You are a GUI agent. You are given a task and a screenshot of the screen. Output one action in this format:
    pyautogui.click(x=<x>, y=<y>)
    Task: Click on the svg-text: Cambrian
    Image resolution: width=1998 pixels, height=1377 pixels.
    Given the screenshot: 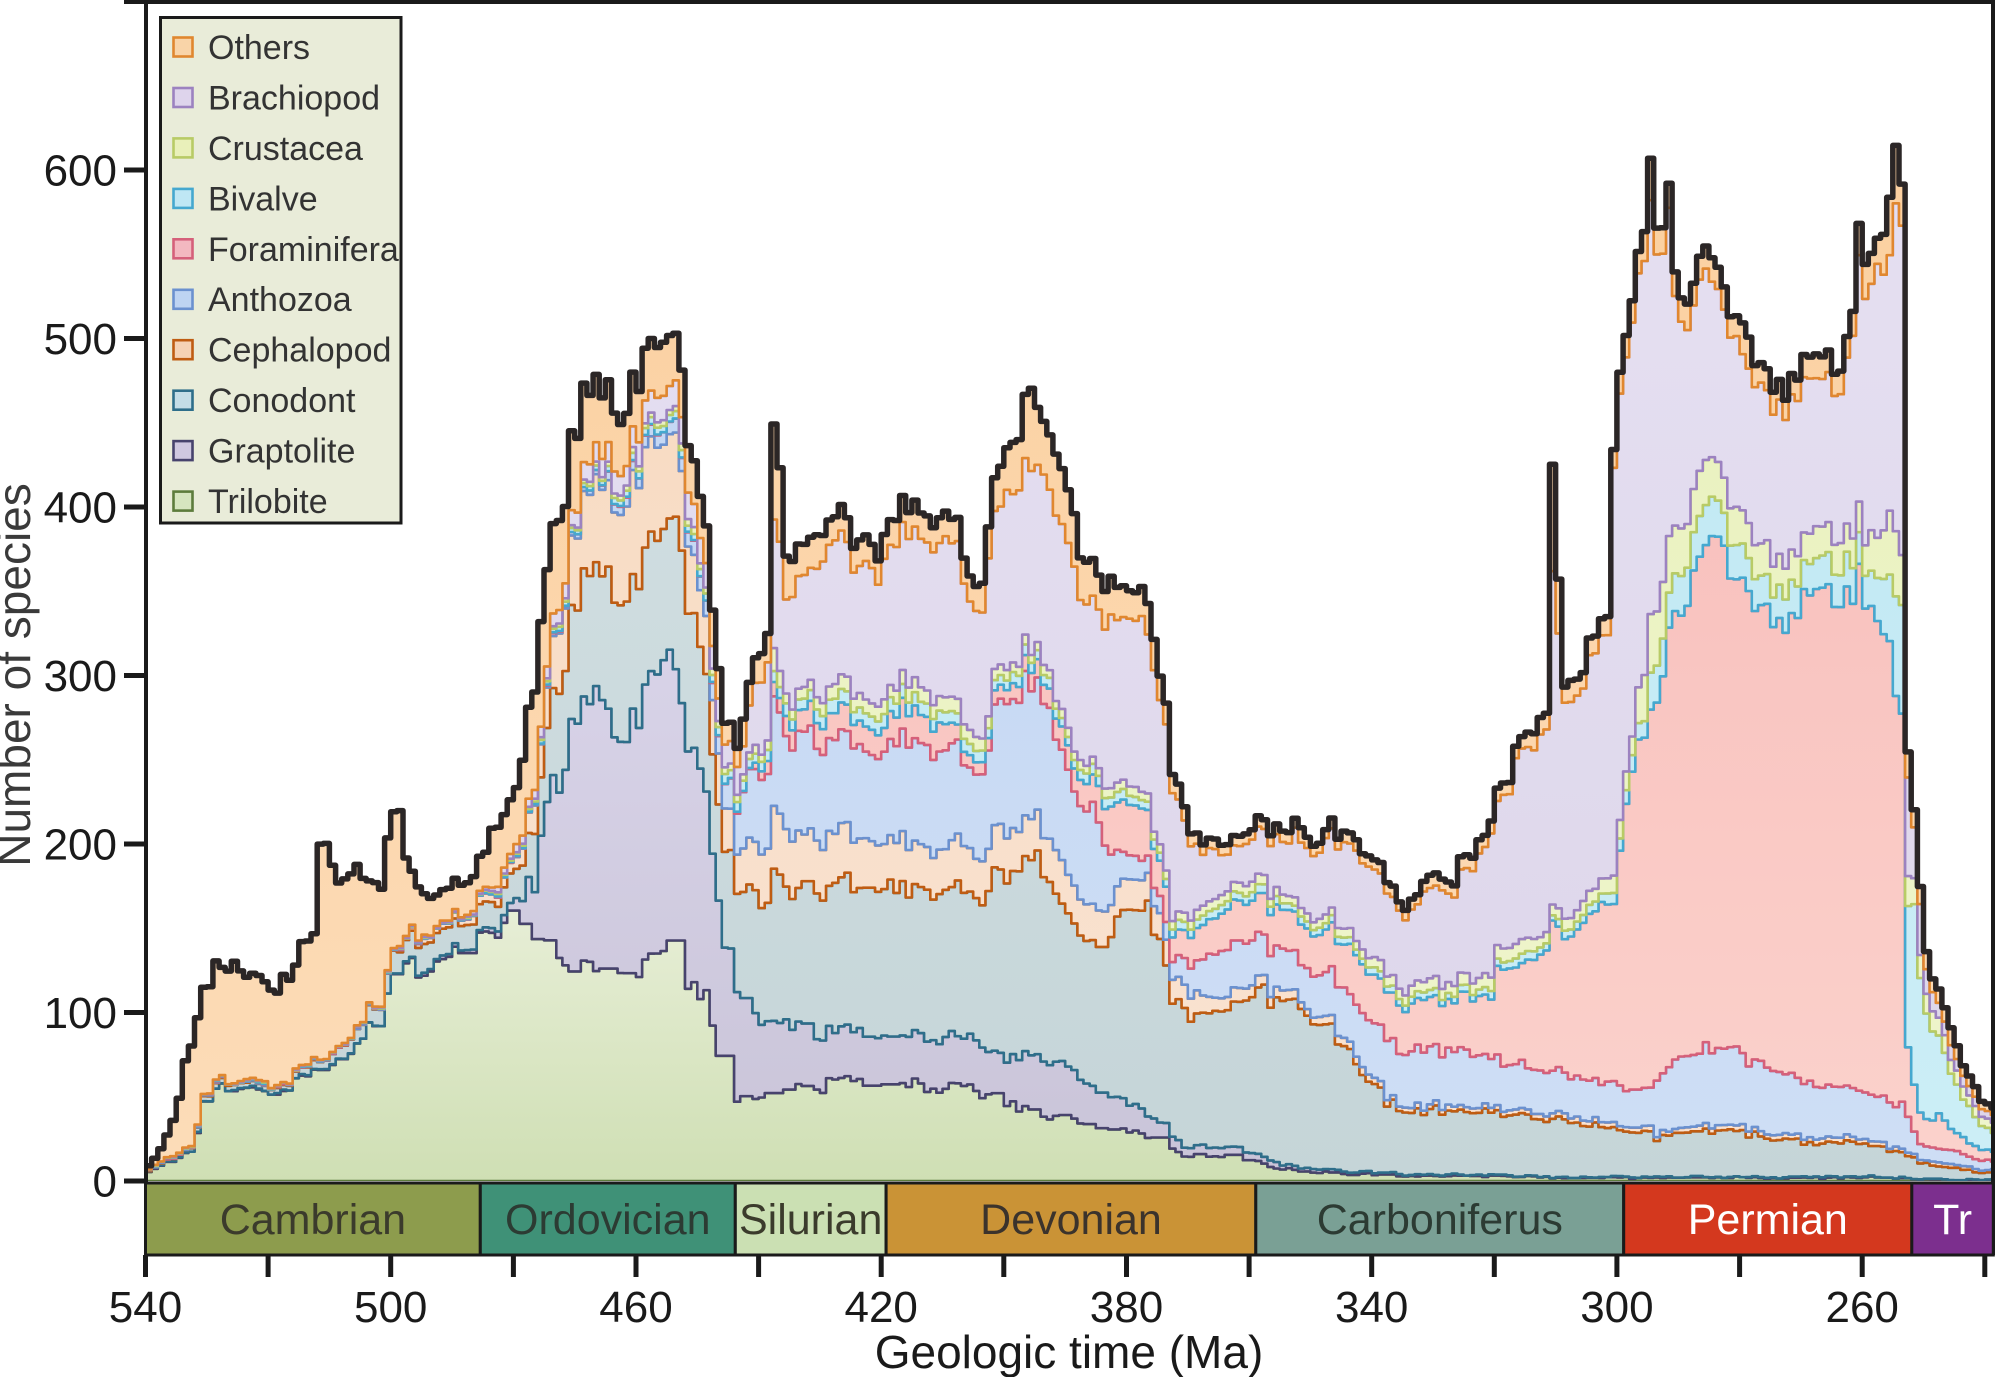 What is the action you would take?
    pyautogui.click(x=313, y=1220)
    